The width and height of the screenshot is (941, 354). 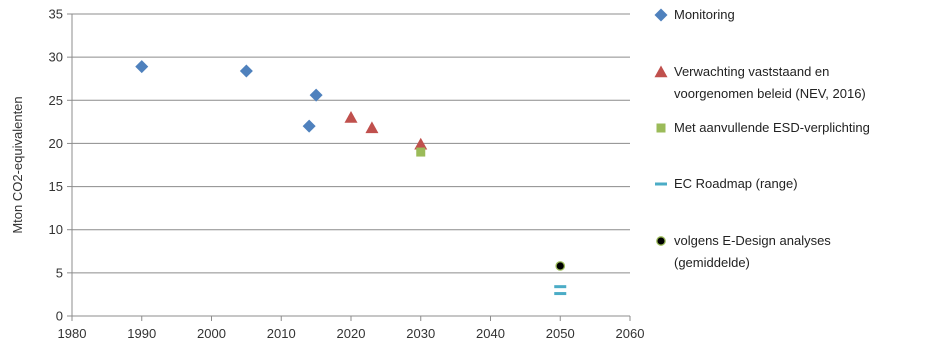 I want to click on x-tick-label: 2050, so click(x=560, y=333).